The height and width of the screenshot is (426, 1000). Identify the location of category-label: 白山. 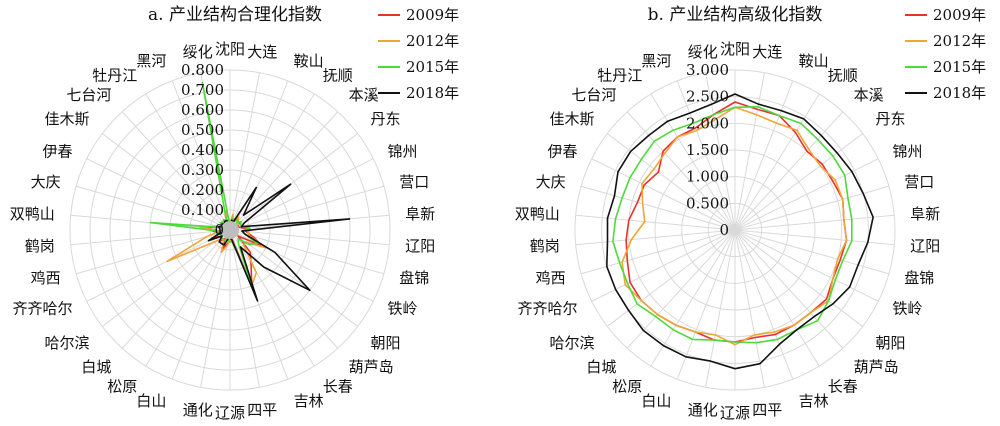
(656, 401).